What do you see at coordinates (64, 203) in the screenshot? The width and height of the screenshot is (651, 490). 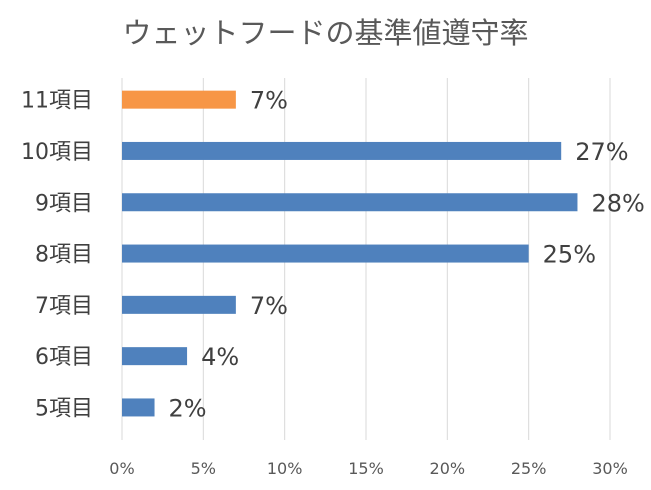 I see `category-label: 9項目` at bounding box center [64, 203].